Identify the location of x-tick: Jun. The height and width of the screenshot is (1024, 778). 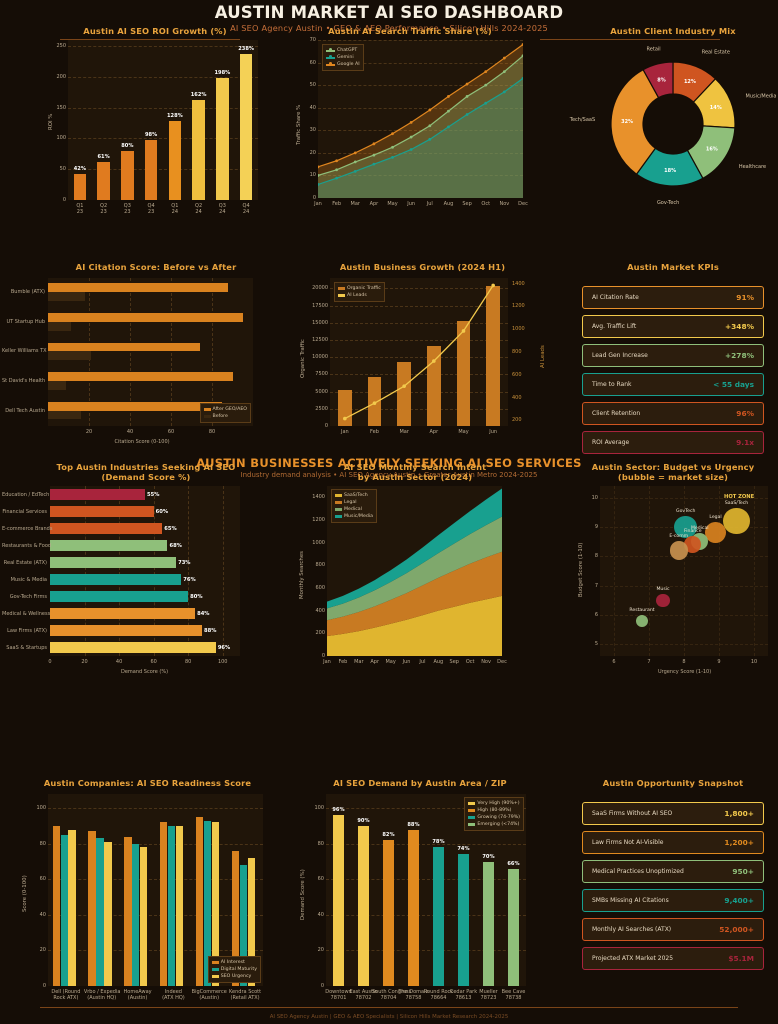
(493, 432).